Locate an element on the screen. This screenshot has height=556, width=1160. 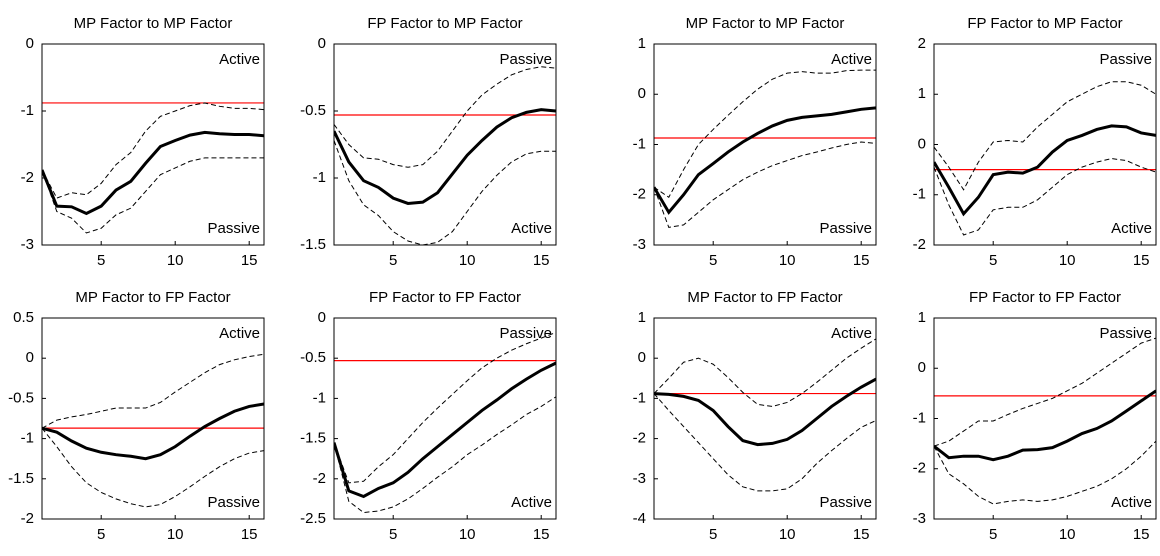
panel-title: MP Factor to FP Factor is located at coordinates (152, 297).